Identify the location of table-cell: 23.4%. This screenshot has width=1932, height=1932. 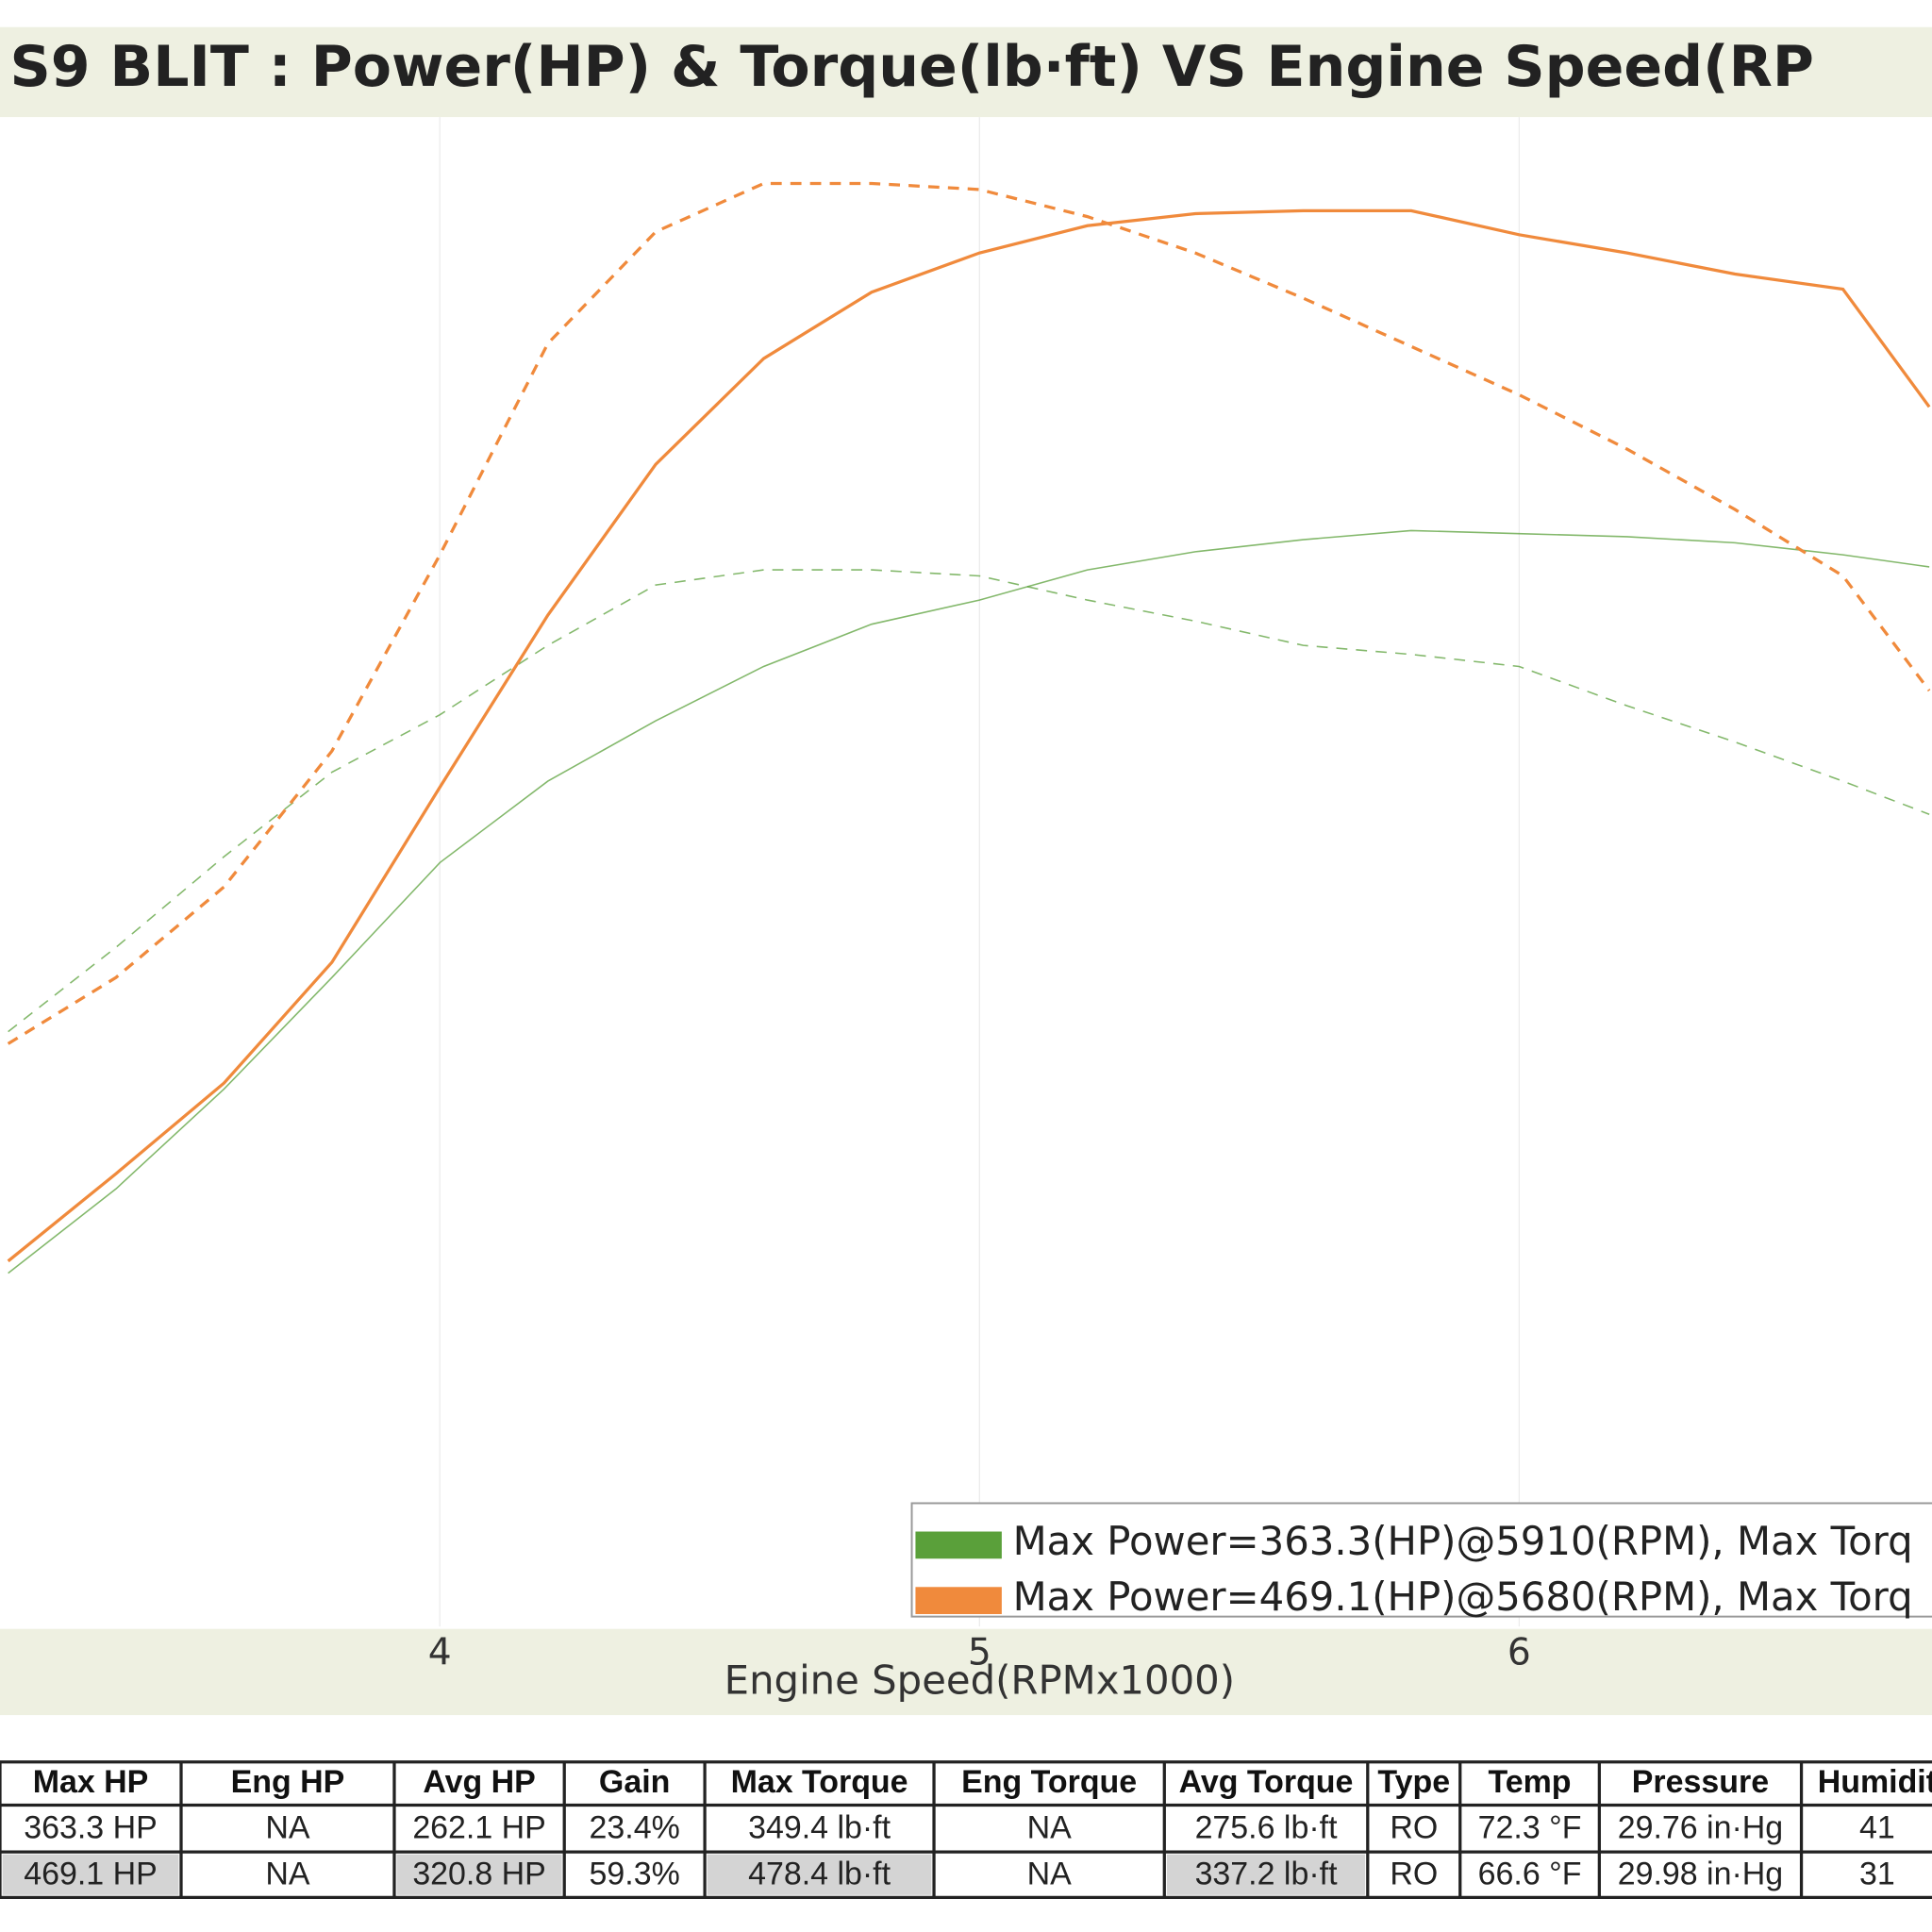
(635, 1828).